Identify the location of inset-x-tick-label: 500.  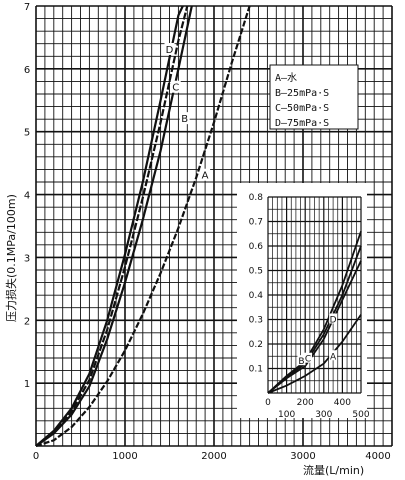
(360, 415).